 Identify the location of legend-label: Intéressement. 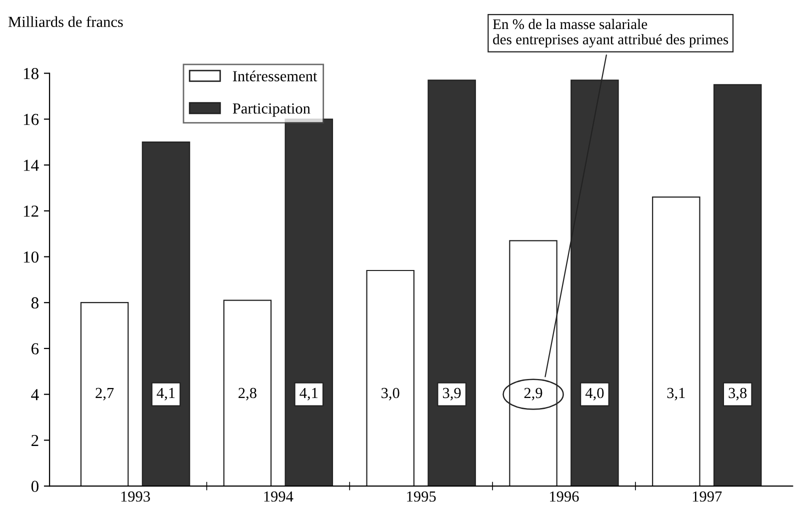
(275, 76).